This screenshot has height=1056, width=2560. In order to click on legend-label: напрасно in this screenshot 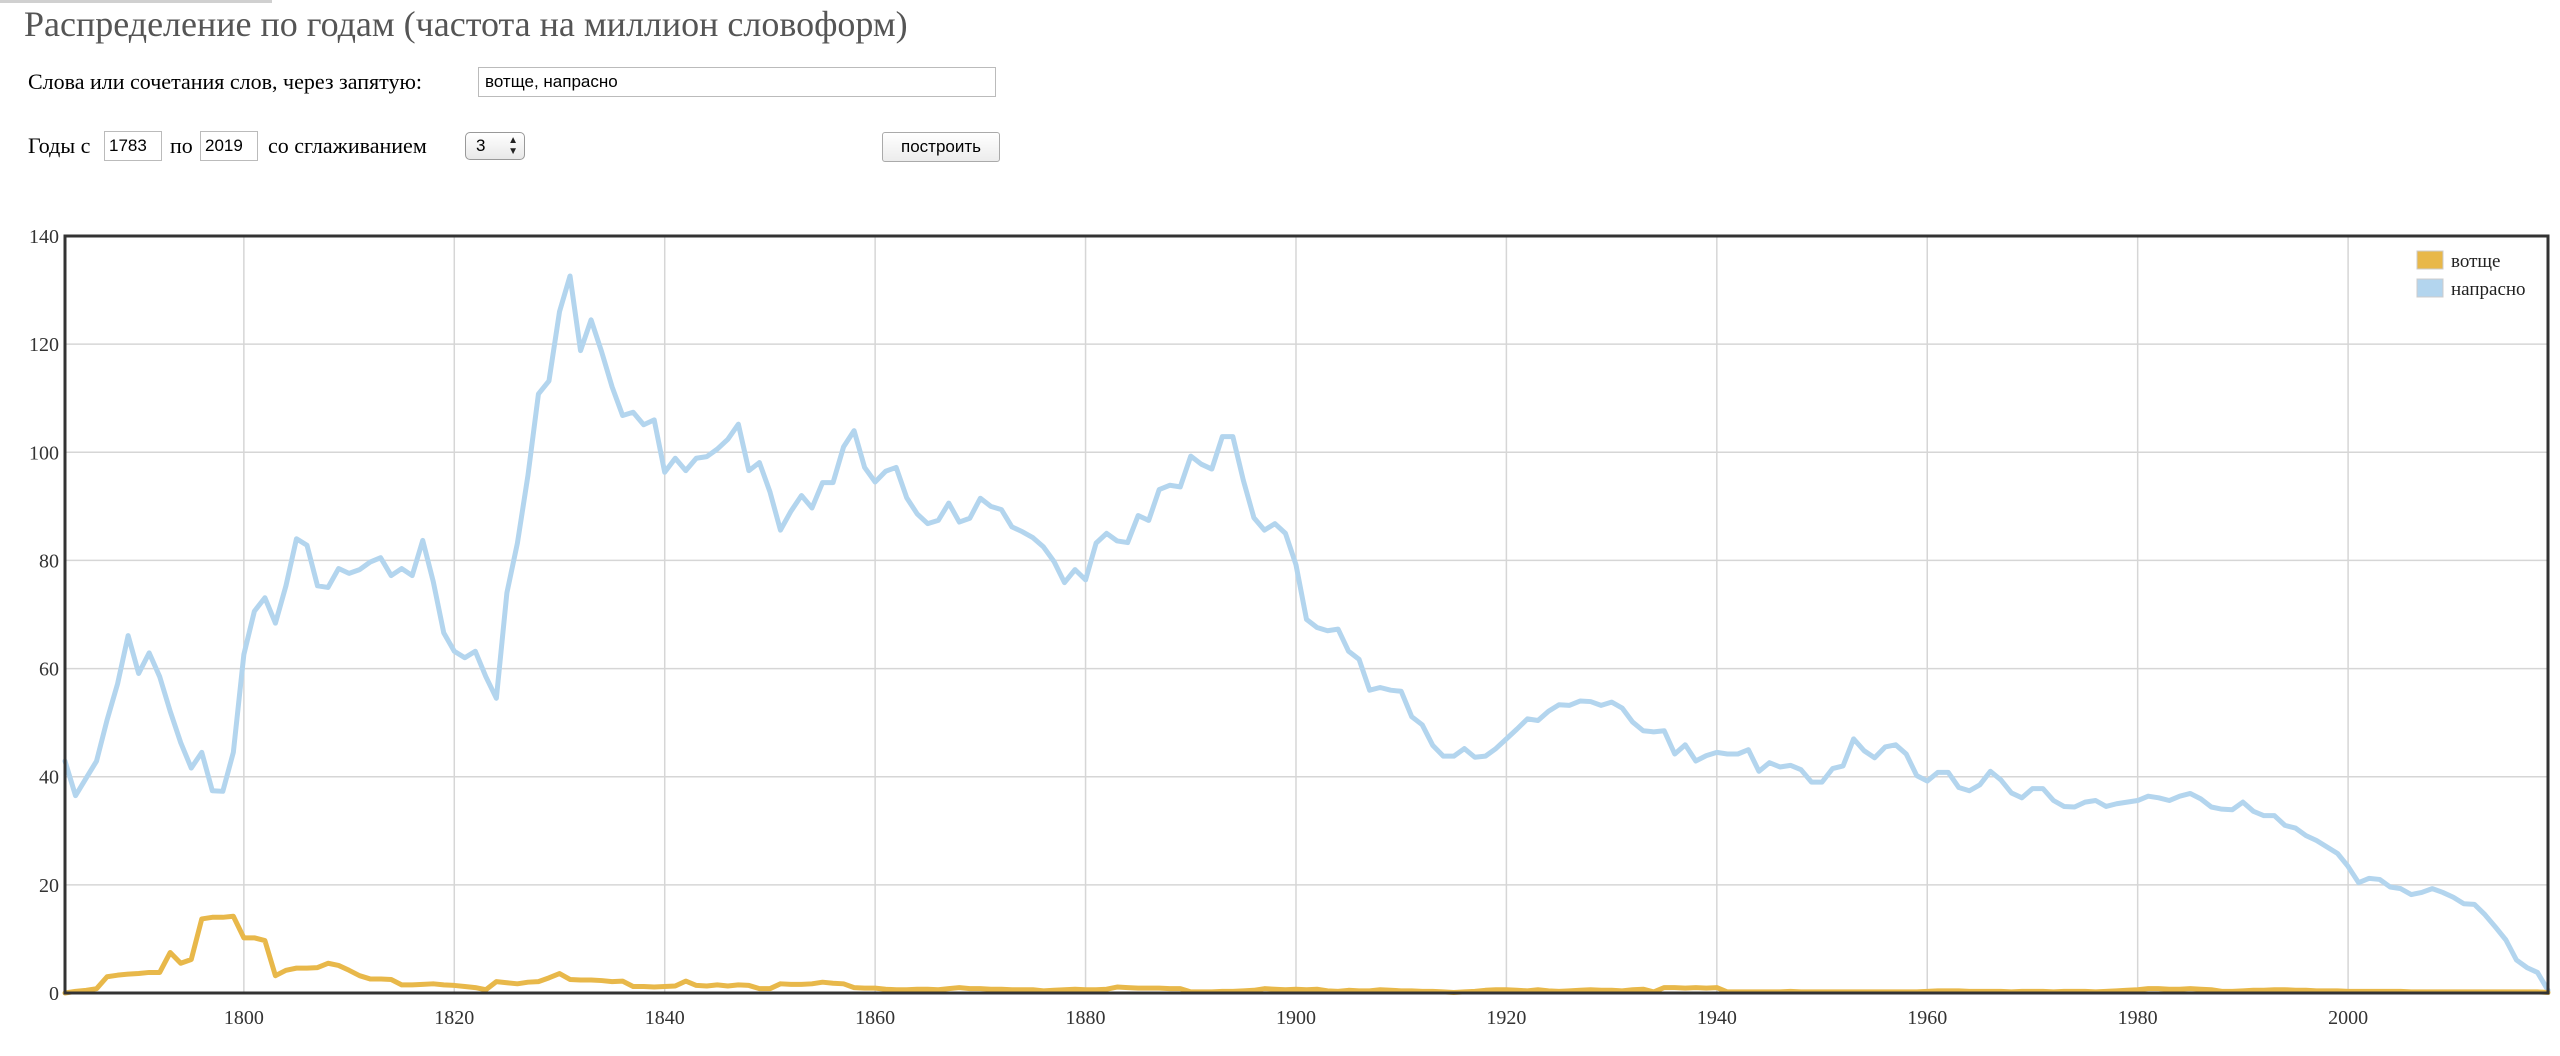, I will do `click(2488, 289)`.